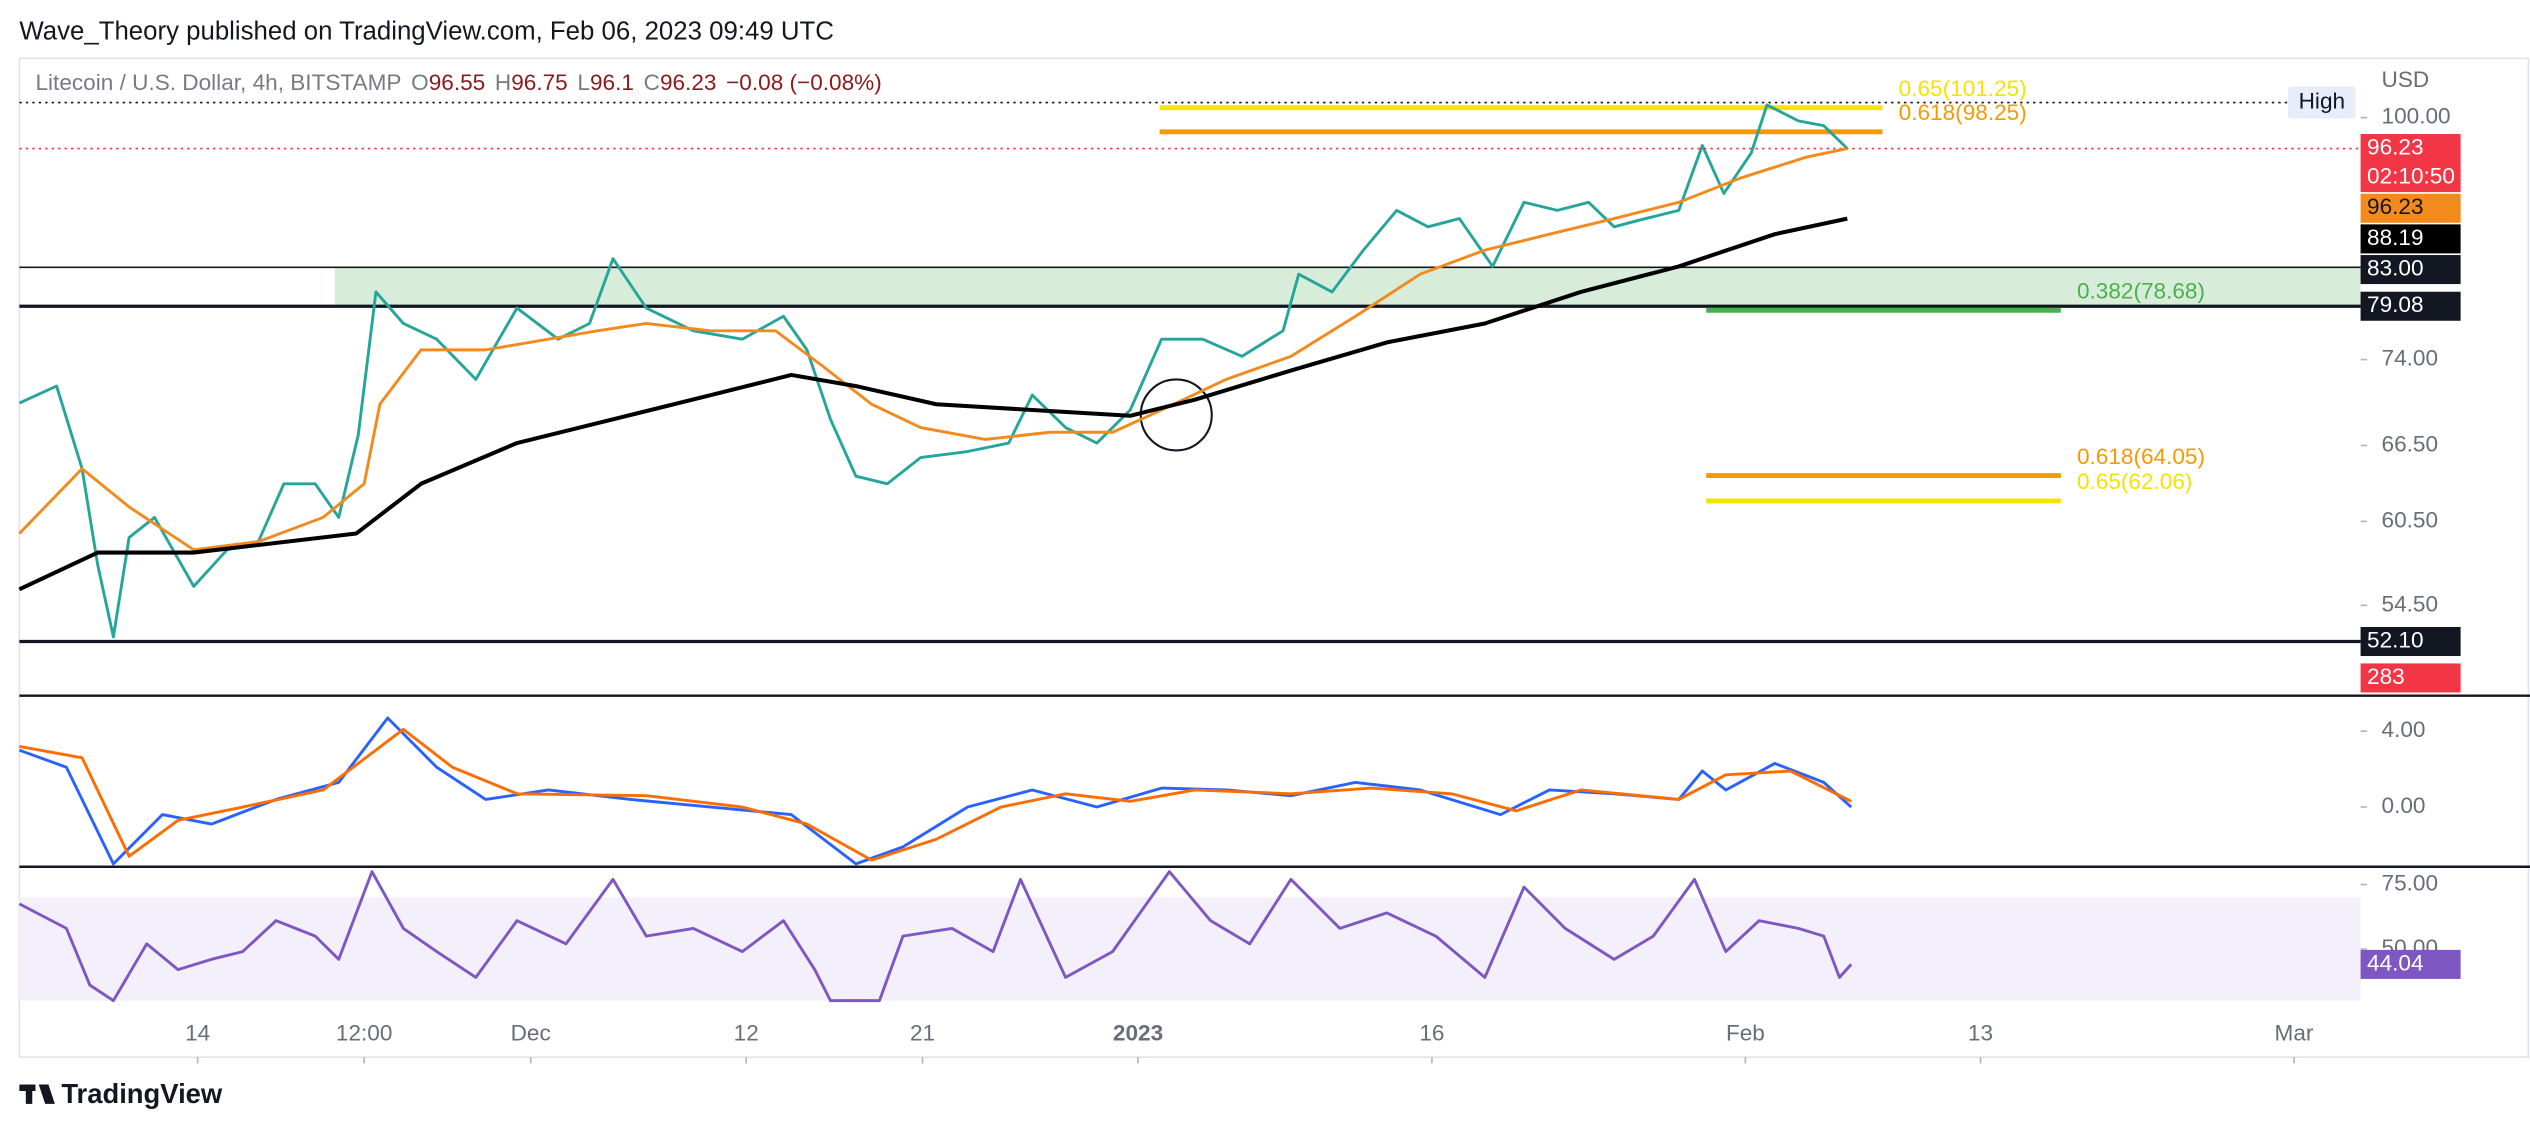 The height and width of the screenshot is (1130, 2530). What do you see at coordinates (2294, 1033) in the screenshot?
I see `x-tick-label: Mar` at bounding box center [2294, 1033].